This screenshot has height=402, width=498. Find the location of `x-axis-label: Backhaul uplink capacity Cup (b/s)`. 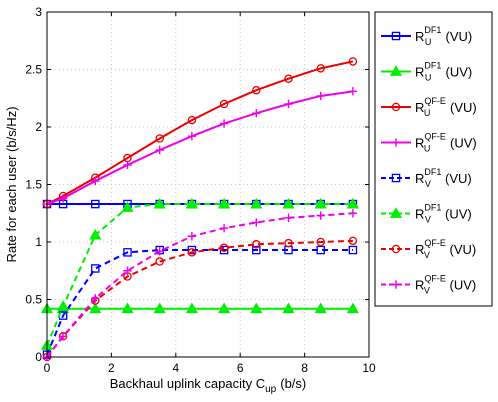

x-axis-label: Backhaul uplink capacity Cup (b/s) is located at coordinates (208, 385).